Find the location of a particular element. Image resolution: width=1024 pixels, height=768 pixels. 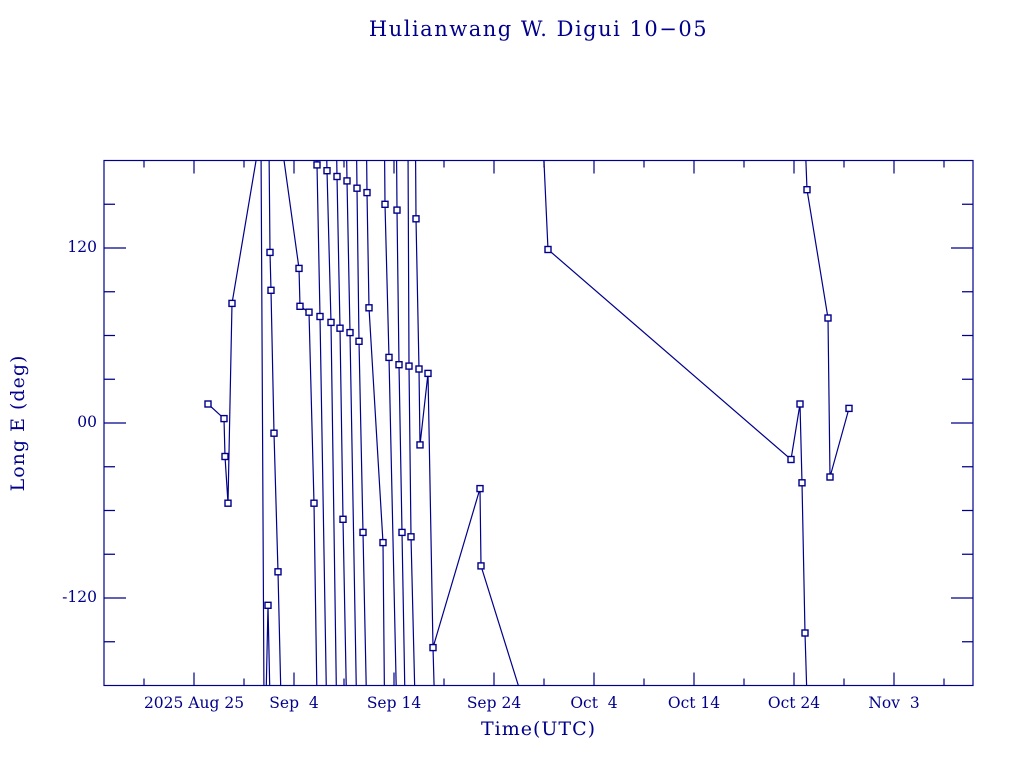

x-tick-label: Oct 24 is located at coordinates (794, 703).